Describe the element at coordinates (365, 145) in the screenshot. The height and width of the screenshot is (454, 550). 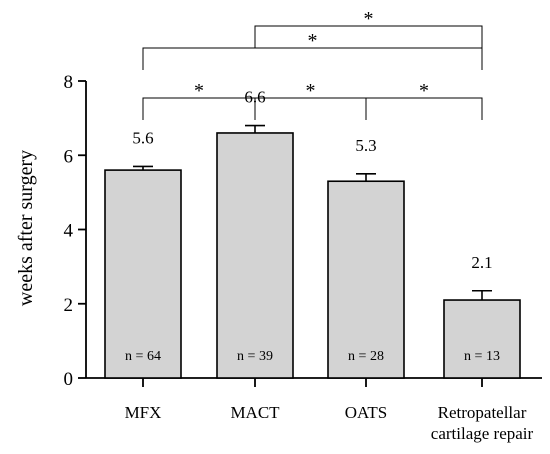
I see `value-label: 5.3` at that location.